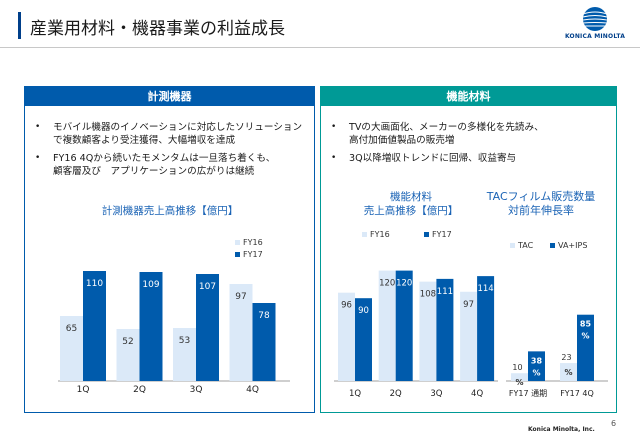 The height and width of the screenshot is (443, 640). What do you see at coordinates (363, 311) in the screenshot?
I see `bar-value-label: 90` at bounding box center [363, 311].